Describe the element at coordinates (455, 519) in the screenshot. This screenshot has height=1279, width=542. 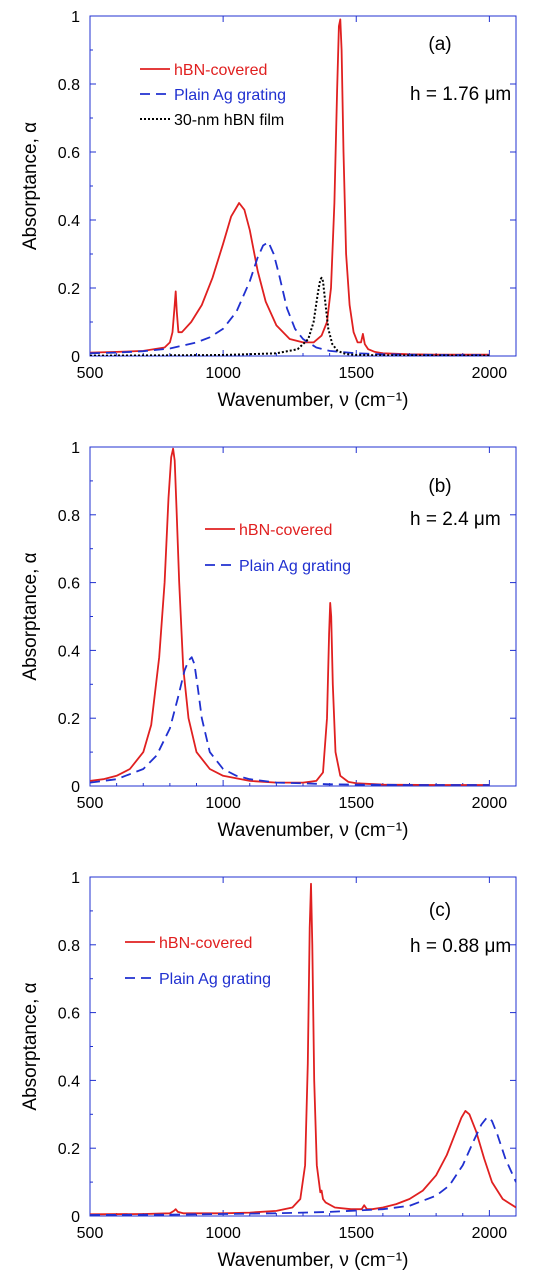
I see `panel-annotation: h = 2.4 μm` at that location.